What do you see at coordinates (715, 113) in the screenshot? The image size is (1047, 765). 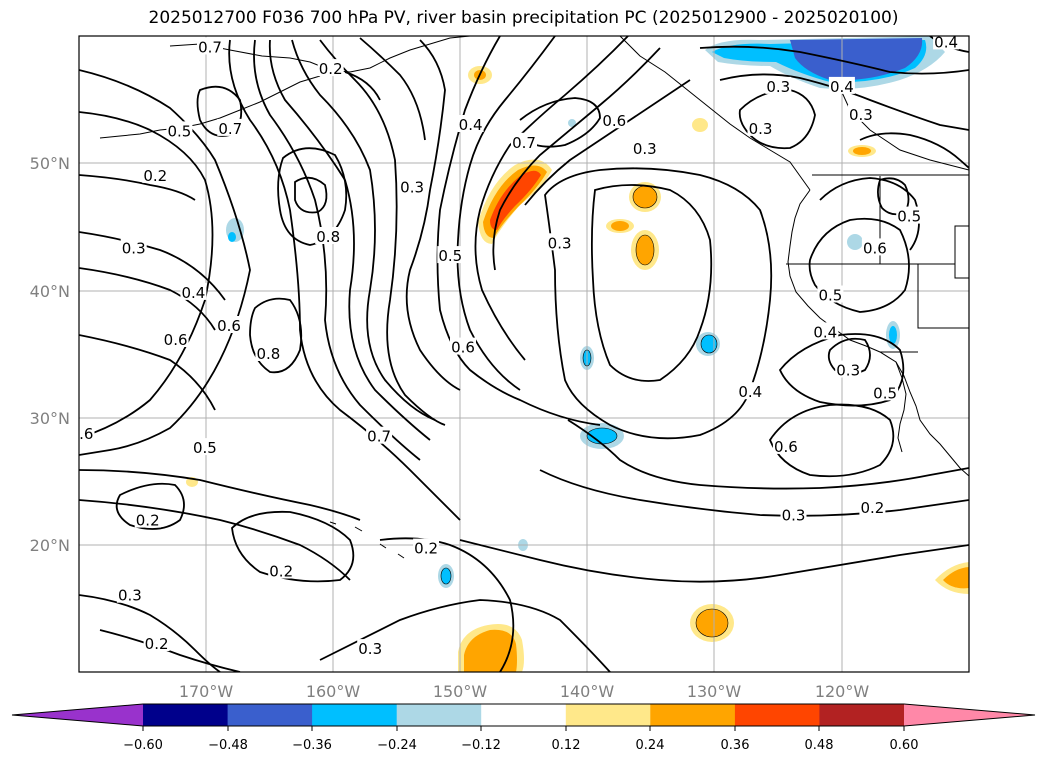 I see `bc-coast` at bounding box center [715, 113].